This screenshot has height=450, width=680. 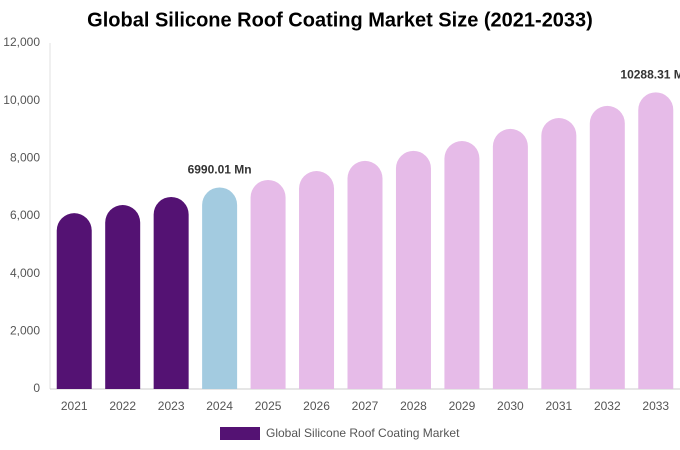 I want to click on x-tick-label: 2027, so click(x=365, y=406).